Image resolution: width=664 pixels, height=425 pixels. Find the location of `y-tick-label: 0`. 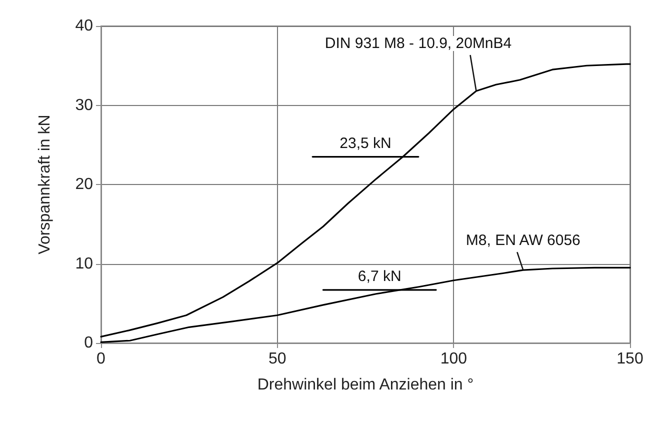

y-tick-label: 0 is located at coordinates (89, 343).